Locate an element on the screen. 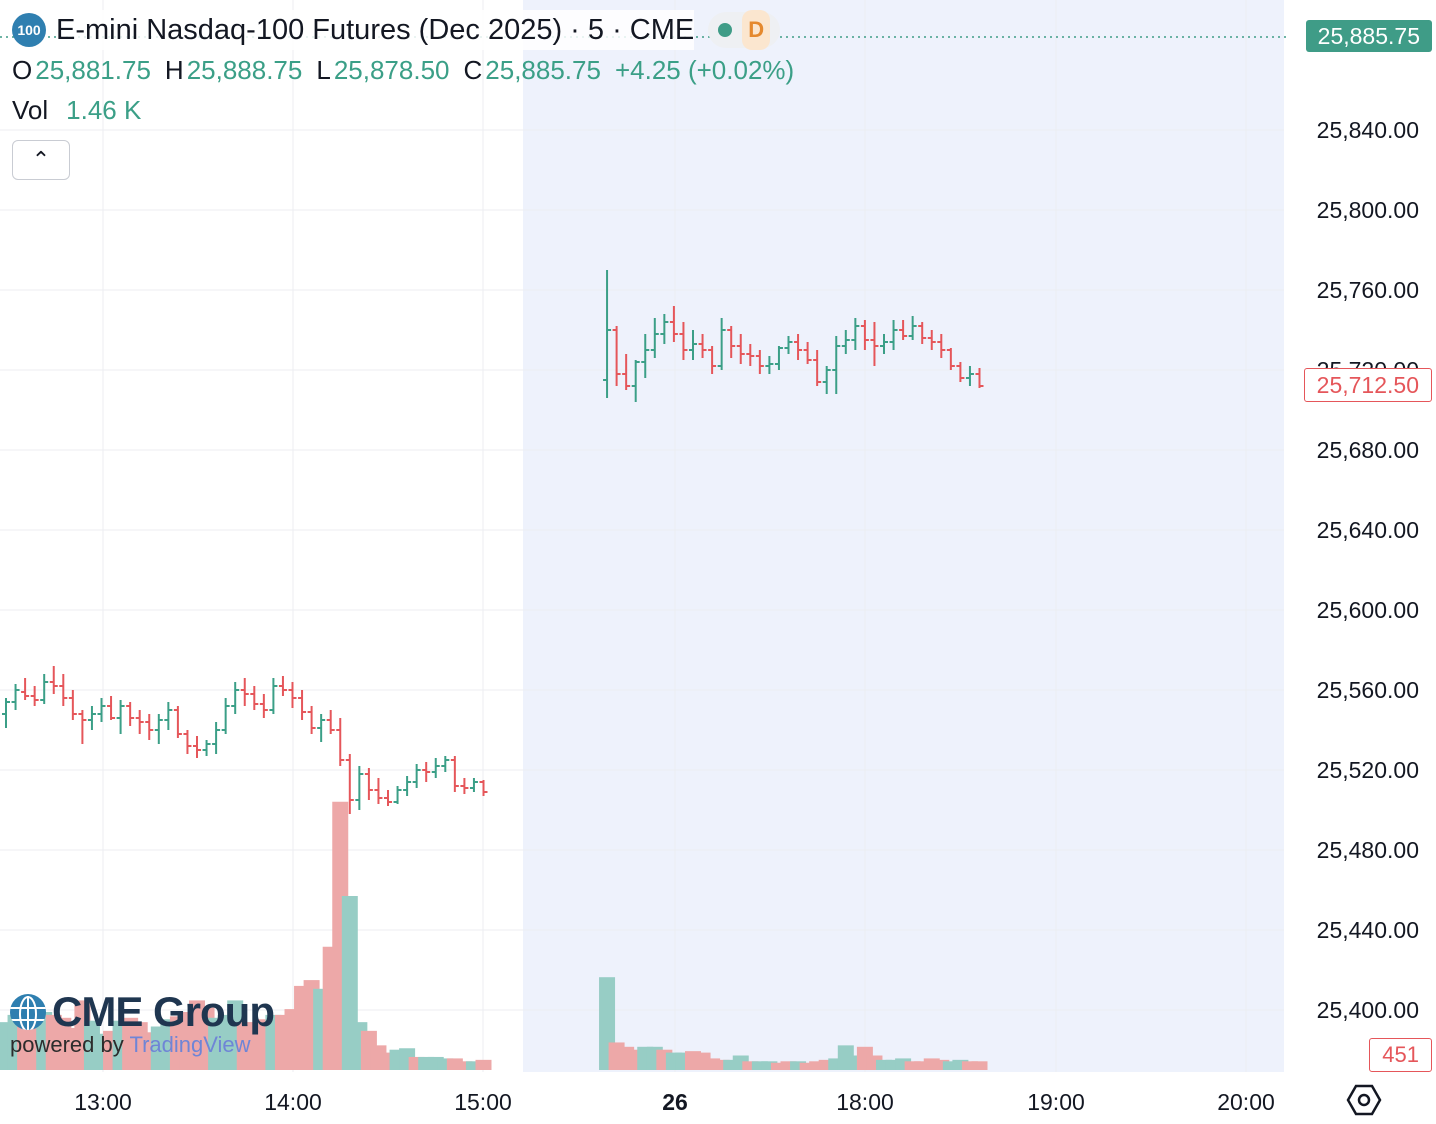 The height and width of the screenshot is (1124, 1436). close-value: 25,885.75 is located at coordinates (543, 70).